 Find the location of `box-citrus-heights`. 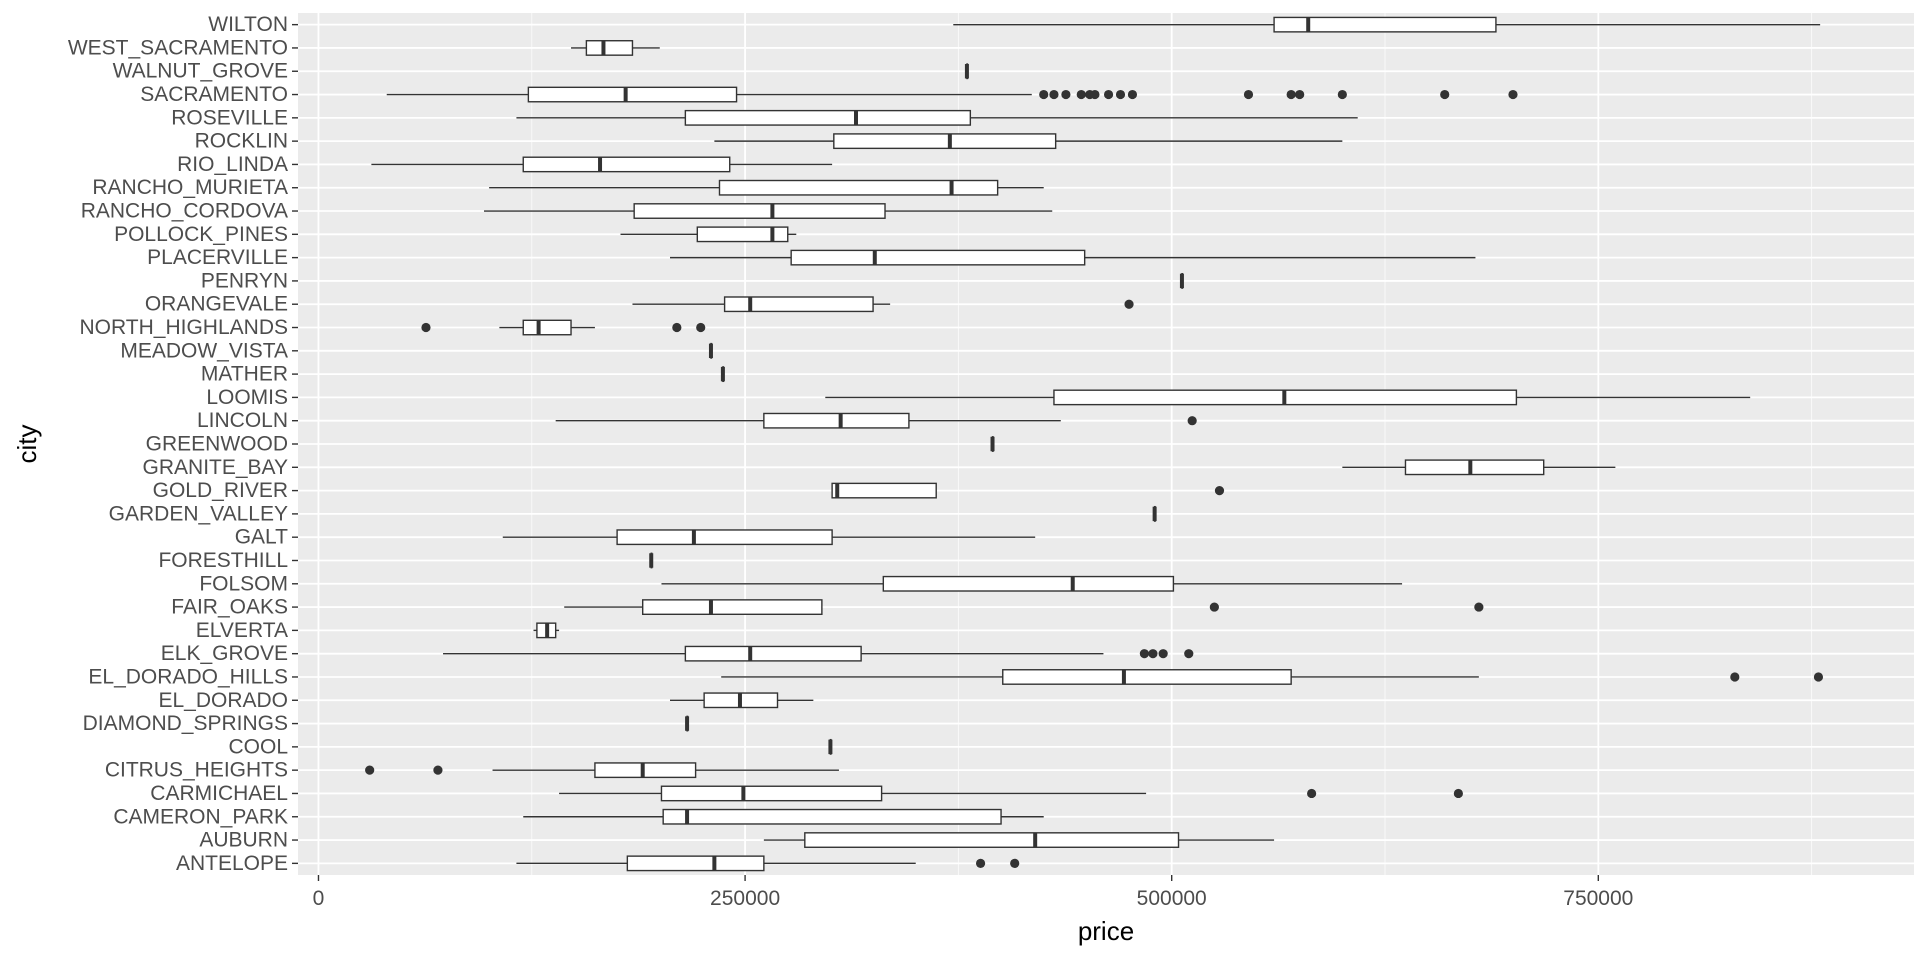

box-citrus-heights is located at coordinates (602, 770).